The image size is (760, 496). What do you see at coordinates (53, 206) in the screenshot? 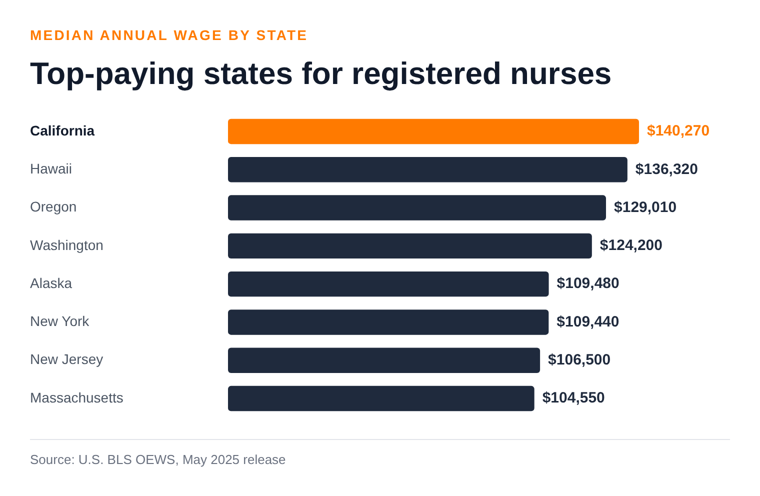
I see `y-tick-label: Oregon` at bounding box center [53, 206].